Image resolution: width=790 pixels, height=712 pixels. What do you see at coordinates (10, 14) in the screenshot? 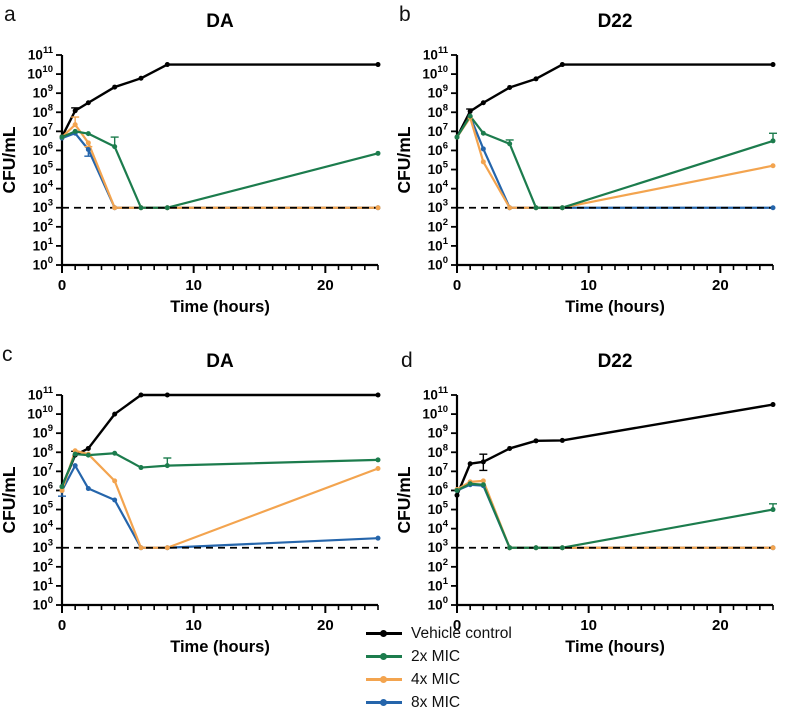
I see `panel-letter-a: a` at bounding box center [10, 14].